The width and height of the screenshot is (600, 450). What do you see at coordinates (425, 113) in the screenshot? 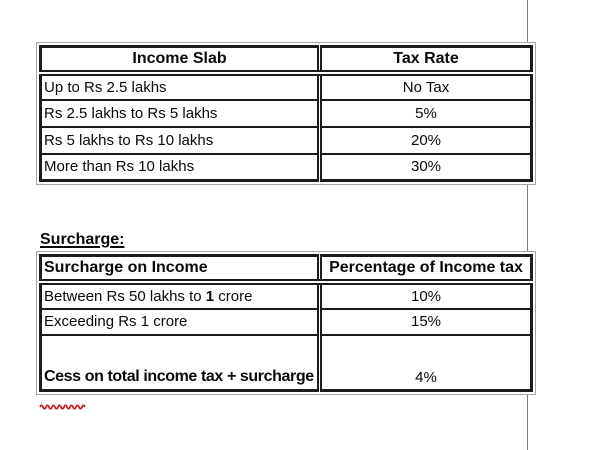
I see `tax-rate-cell: 5%` at bounding box center [425, 113].